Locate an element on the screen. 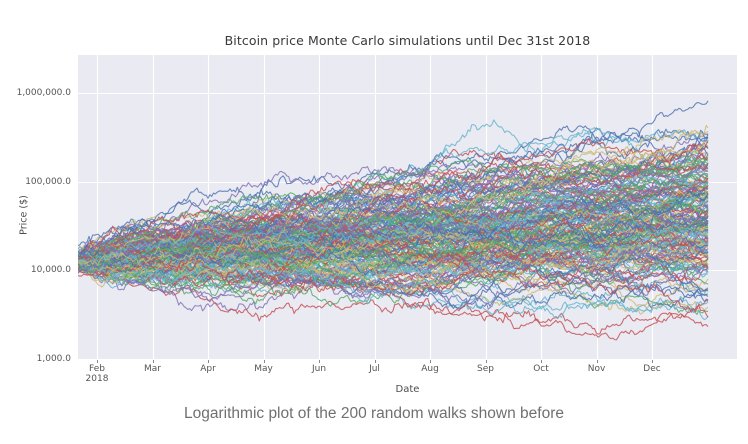 This screenshot has width=748, height=444. y-tick-label: 1,000,000.0 is located at coordinates (43, 93).